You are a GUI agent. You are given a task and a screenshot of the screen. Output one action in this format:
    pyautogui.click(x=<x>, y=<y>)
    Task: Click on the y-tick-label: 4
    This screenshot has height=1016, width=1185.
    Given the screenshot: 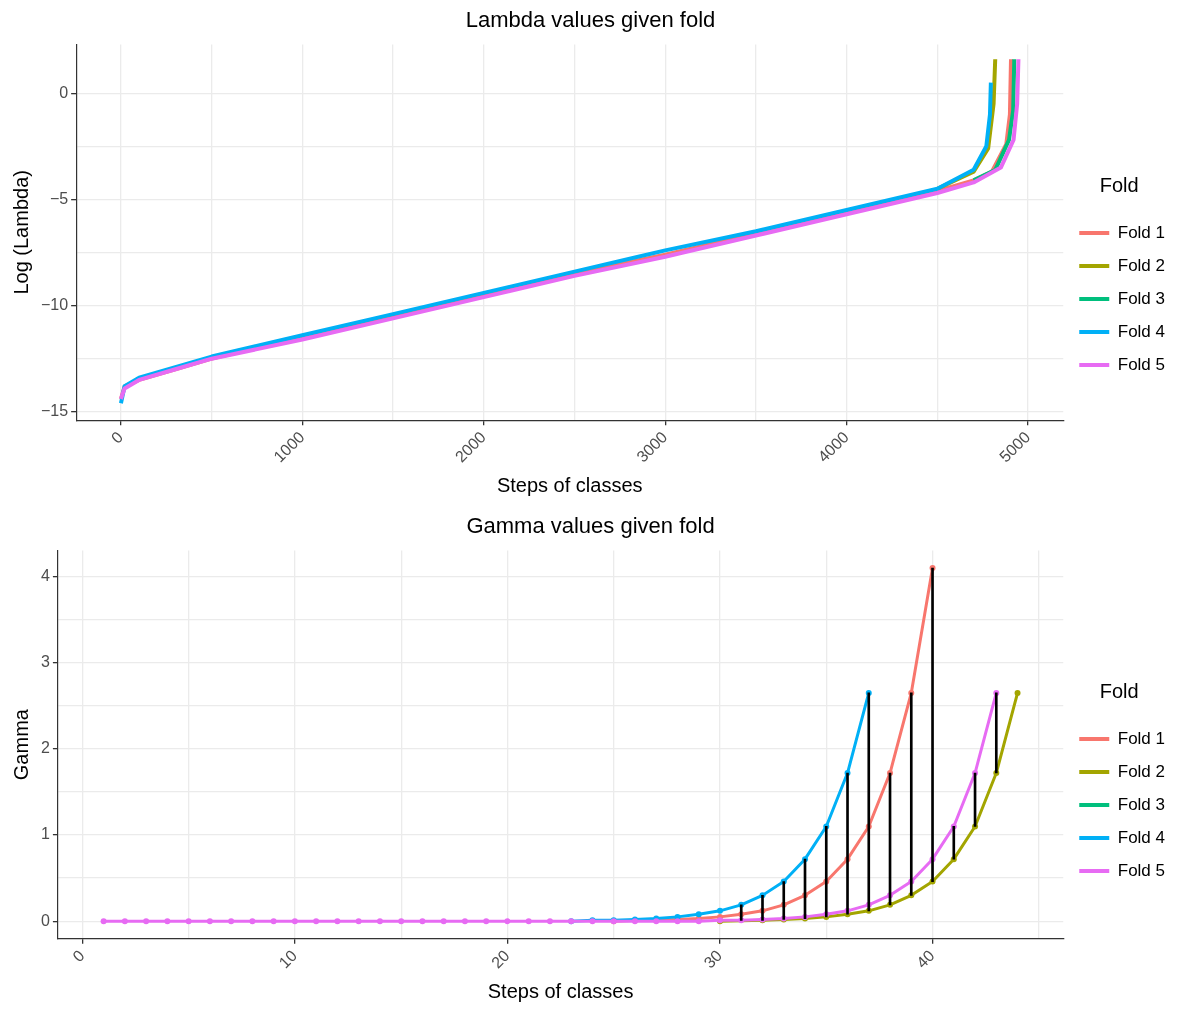 What is the action you would take?
    pyautogui.click(x=45, y=576)
    